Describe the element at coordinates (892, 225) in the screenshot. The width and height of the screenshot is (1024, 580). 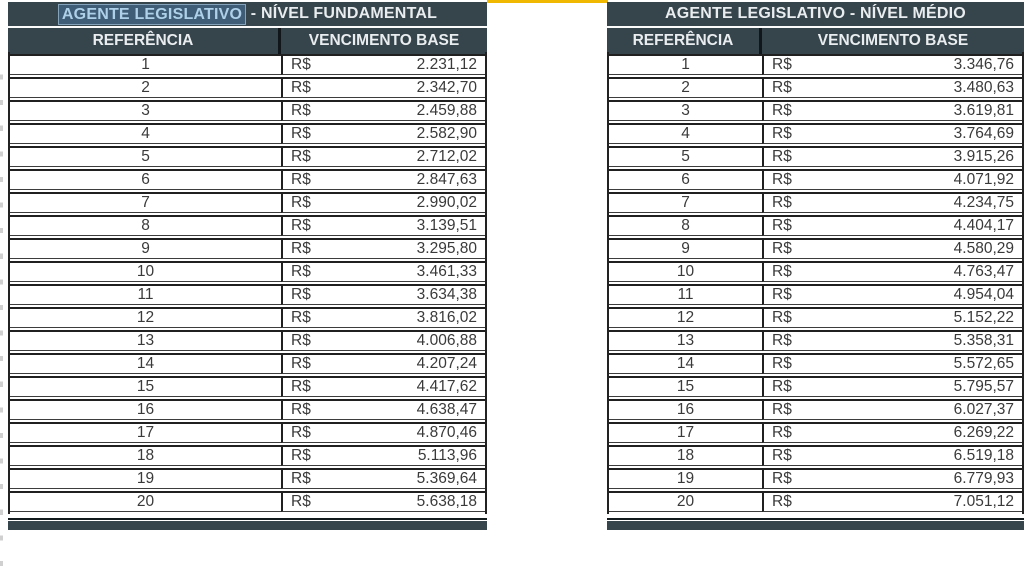
I see `salary-cell: R$ 4.404,17` at that location.